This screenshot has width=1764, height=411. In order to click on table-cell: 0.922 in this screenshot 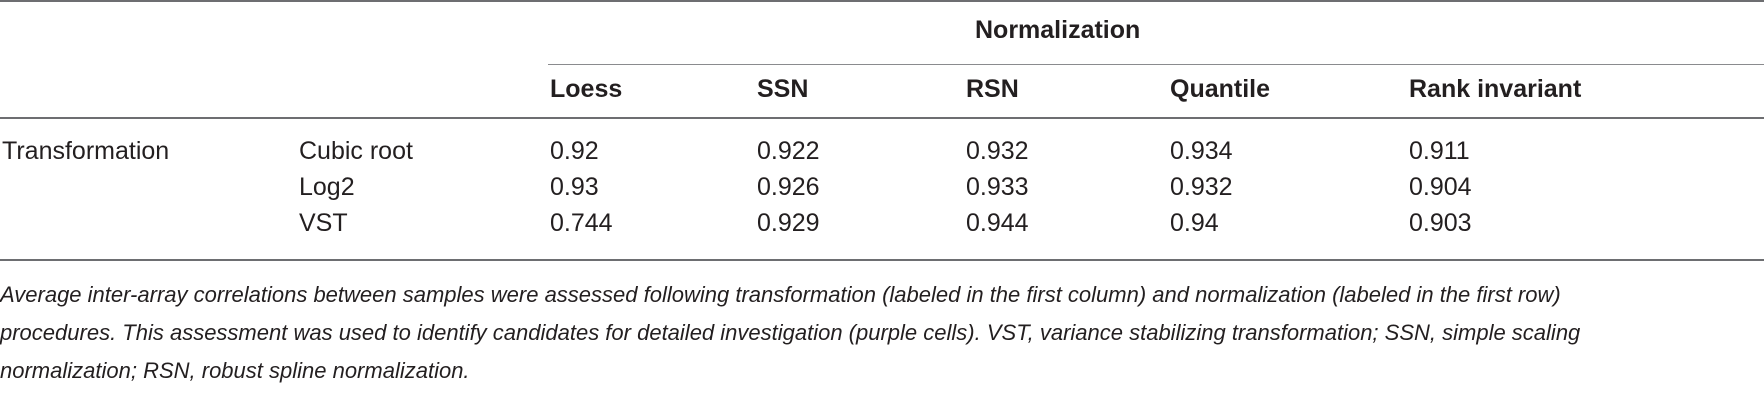, I will do `click(788, 151)`.